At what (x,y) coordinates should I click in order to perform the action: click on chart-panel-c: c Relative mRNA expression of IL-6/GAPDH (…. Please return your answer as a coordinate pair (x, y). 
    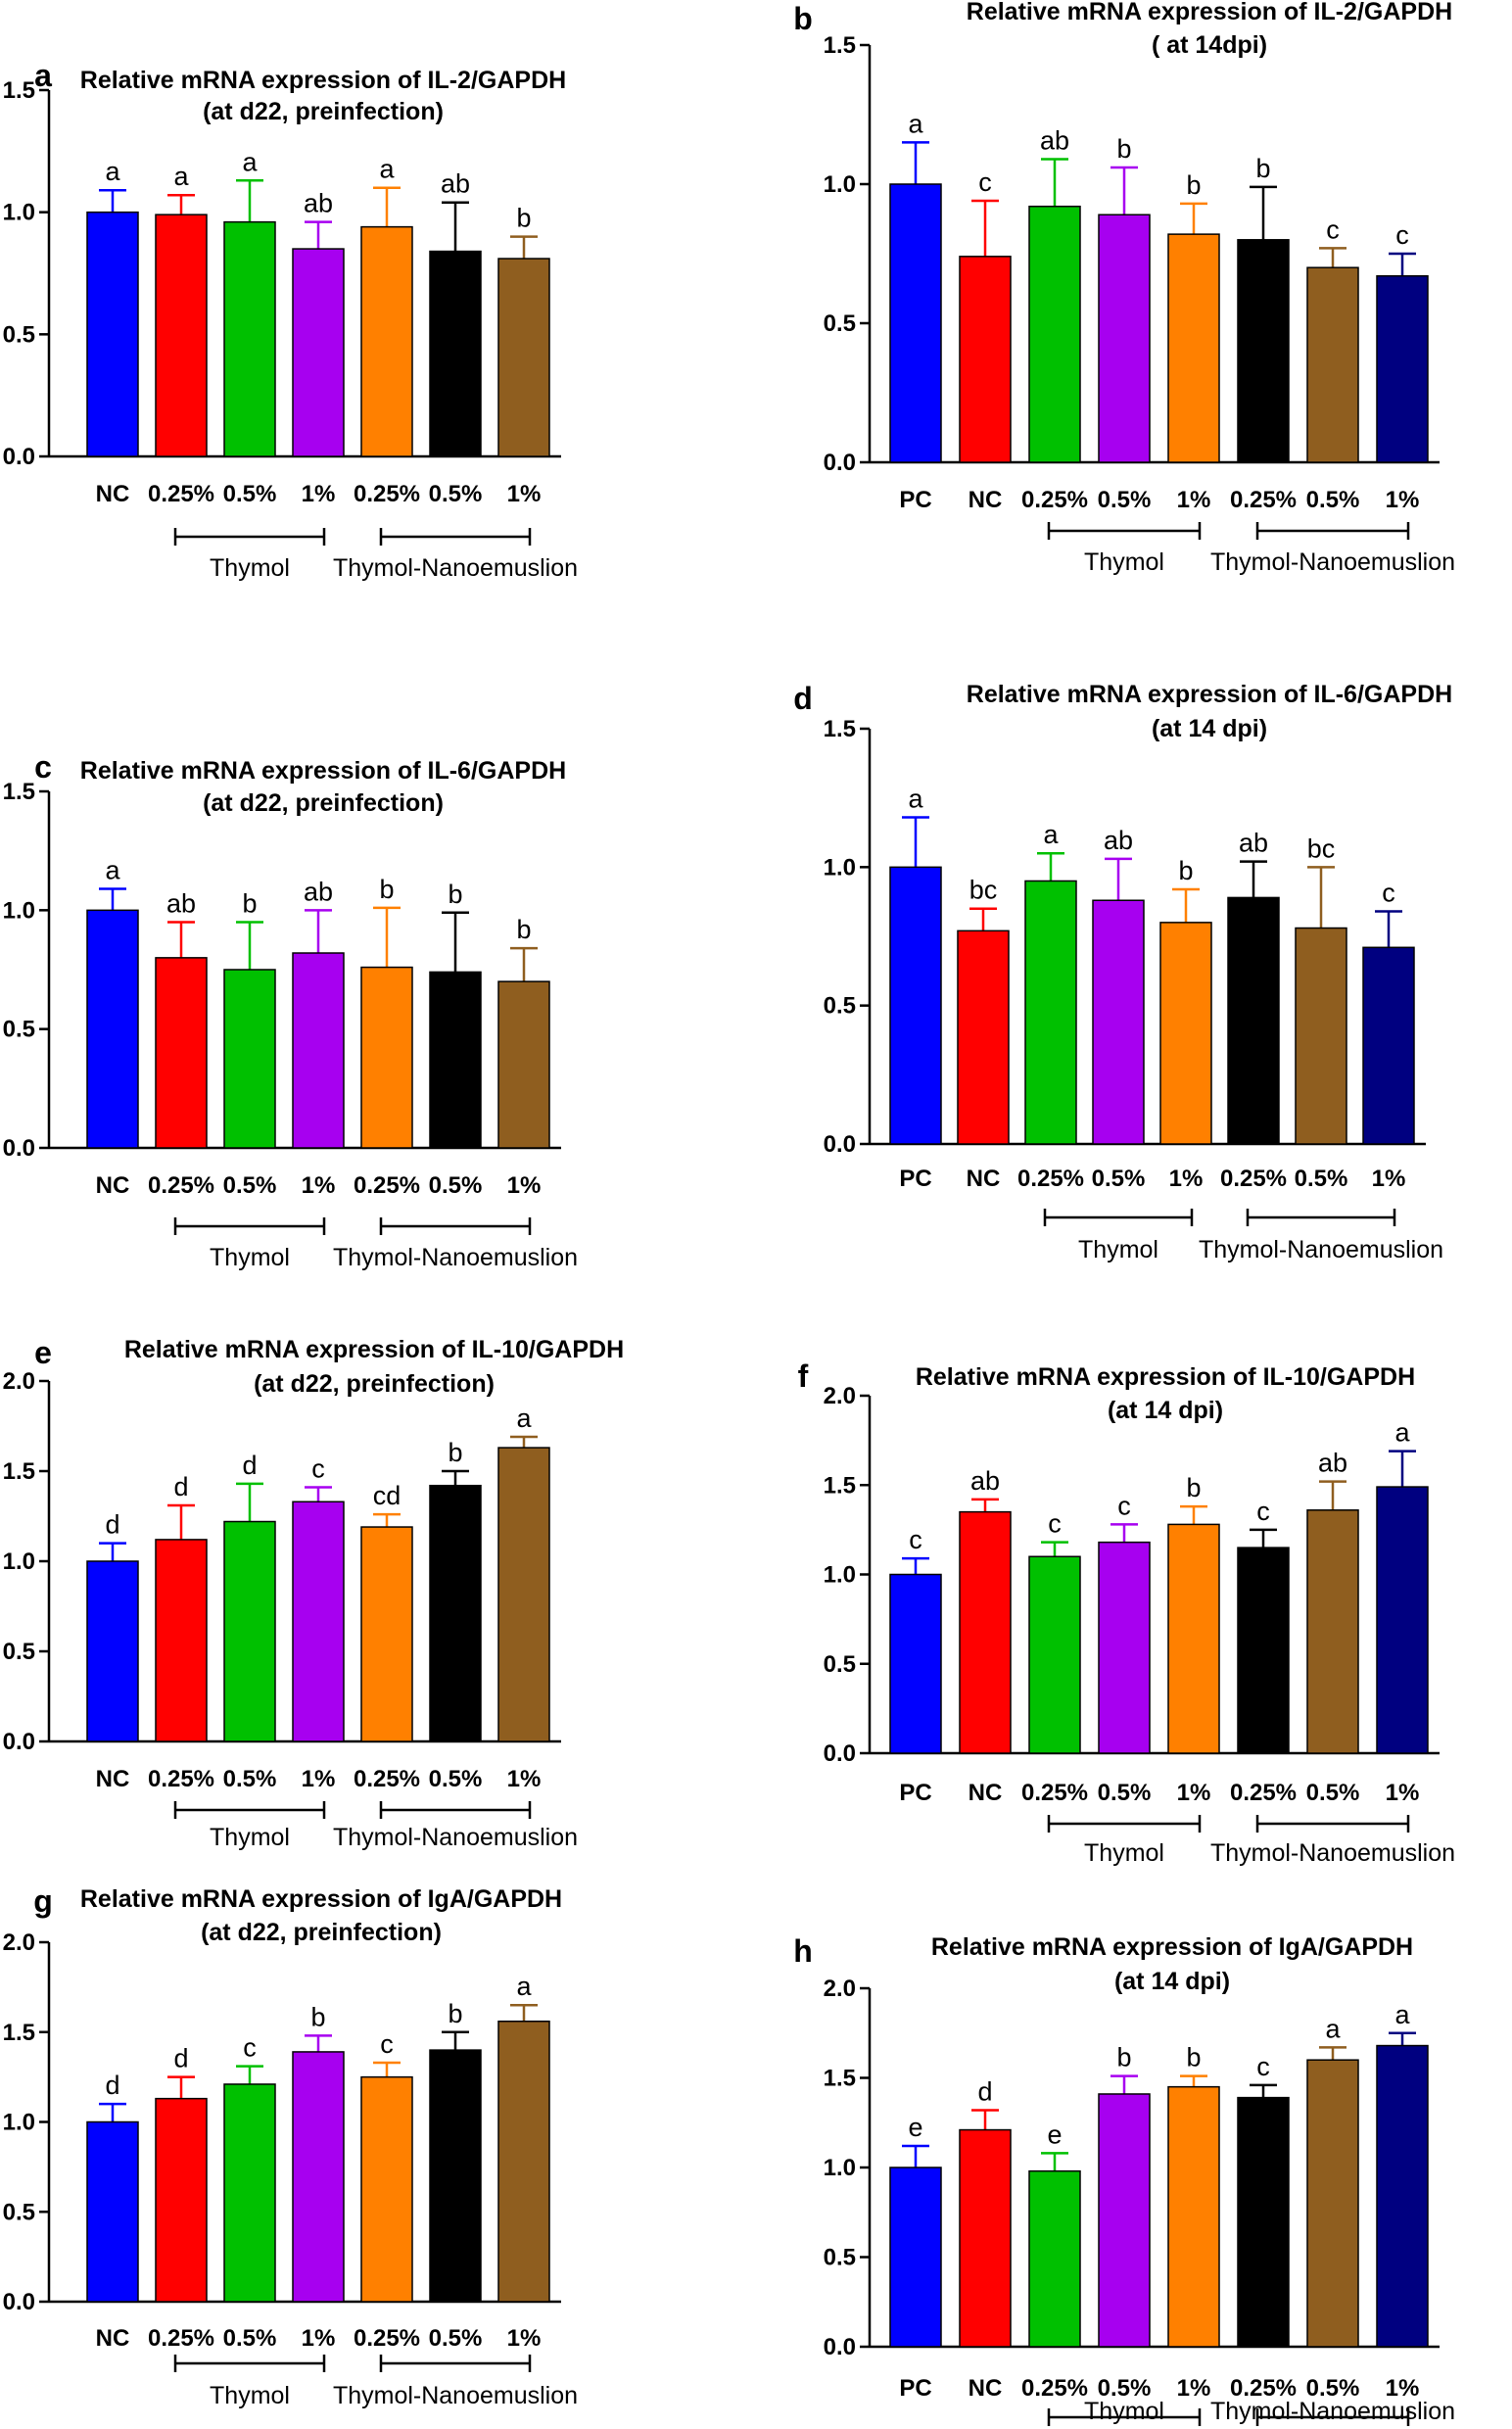
    Looking at the image, I should click on (290, 1010).